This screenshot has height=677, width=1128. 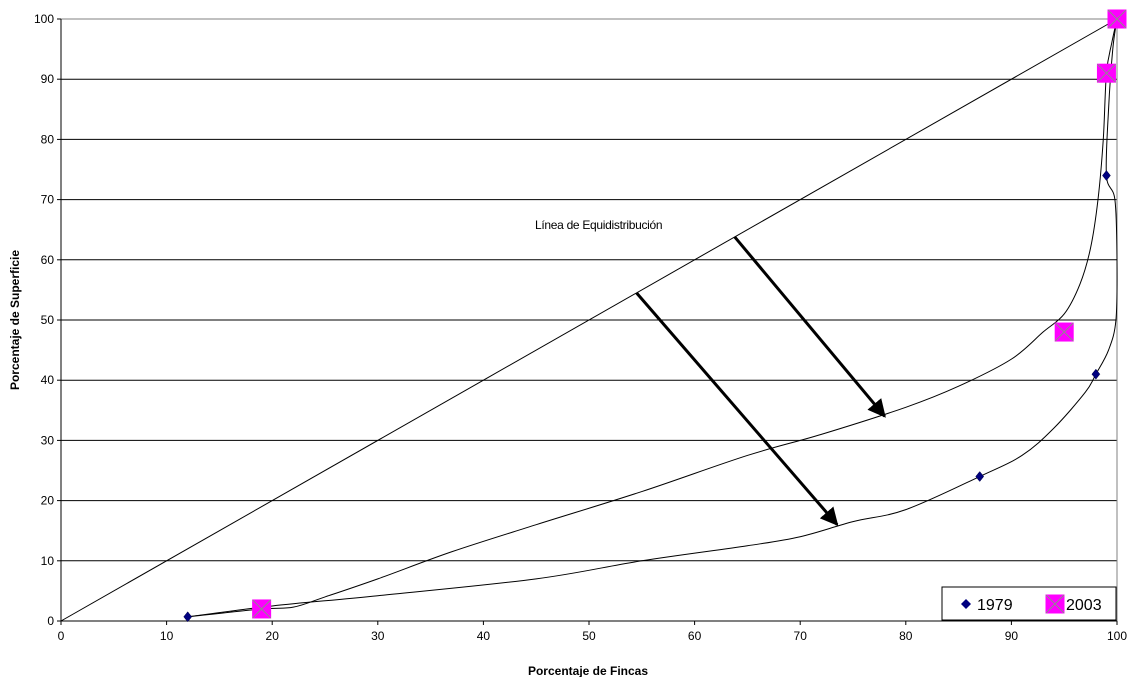 What do you see at coordinates (48, 380) in the screenshot?
I see `y-tick-label: 40` at bounding box center [48, 380].